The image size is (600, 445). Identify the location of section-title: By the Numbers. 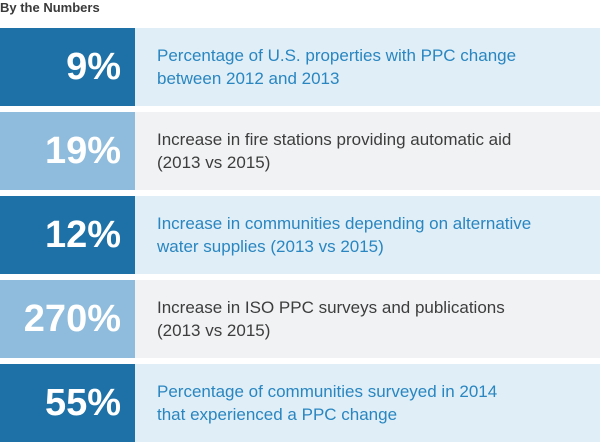
(50, 7).